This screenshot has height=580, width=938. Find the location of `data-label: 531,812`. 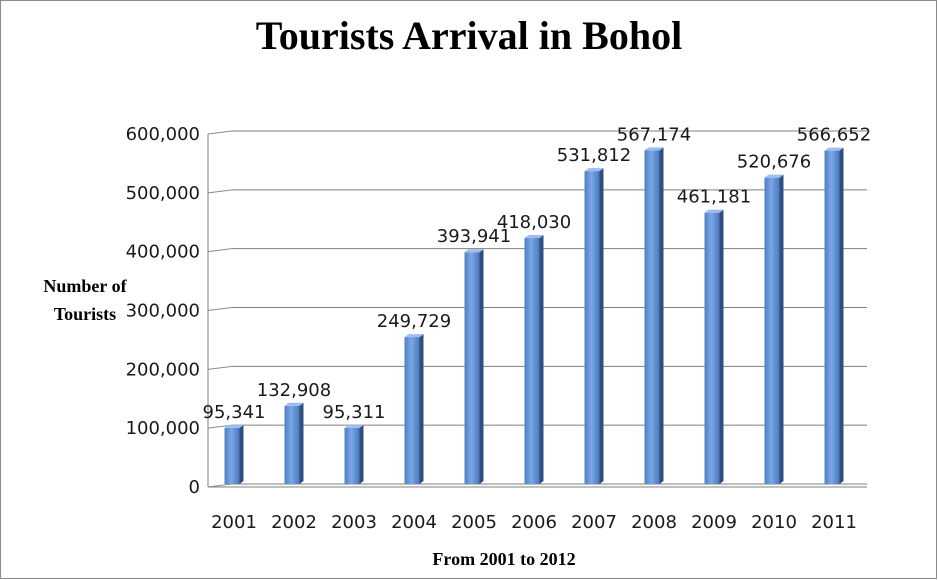

data-label: 531,812 is located at coordinates (594, 155).